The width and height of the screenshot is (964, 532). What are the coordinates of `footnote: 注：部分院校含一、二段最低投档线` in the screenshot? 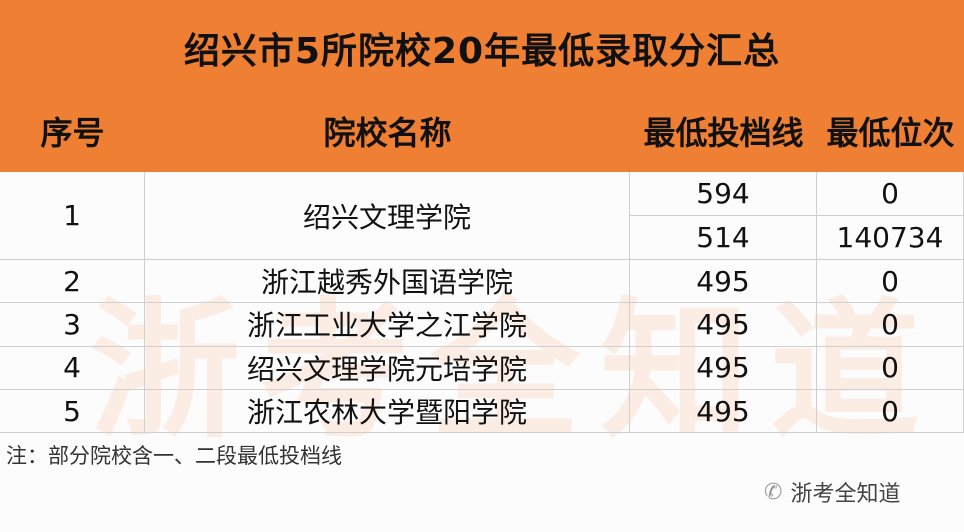 It's located at (174, 456).